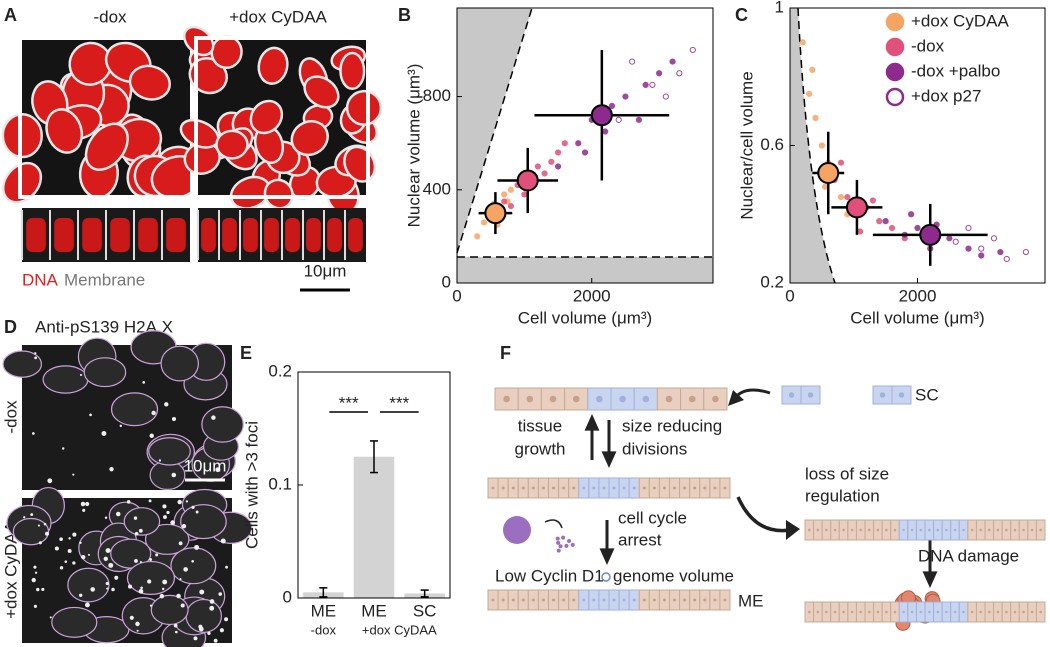 The width and height of the screenshot is (1050, 647). I want to click on diagram-label: cell cycle, so click(652, 517).